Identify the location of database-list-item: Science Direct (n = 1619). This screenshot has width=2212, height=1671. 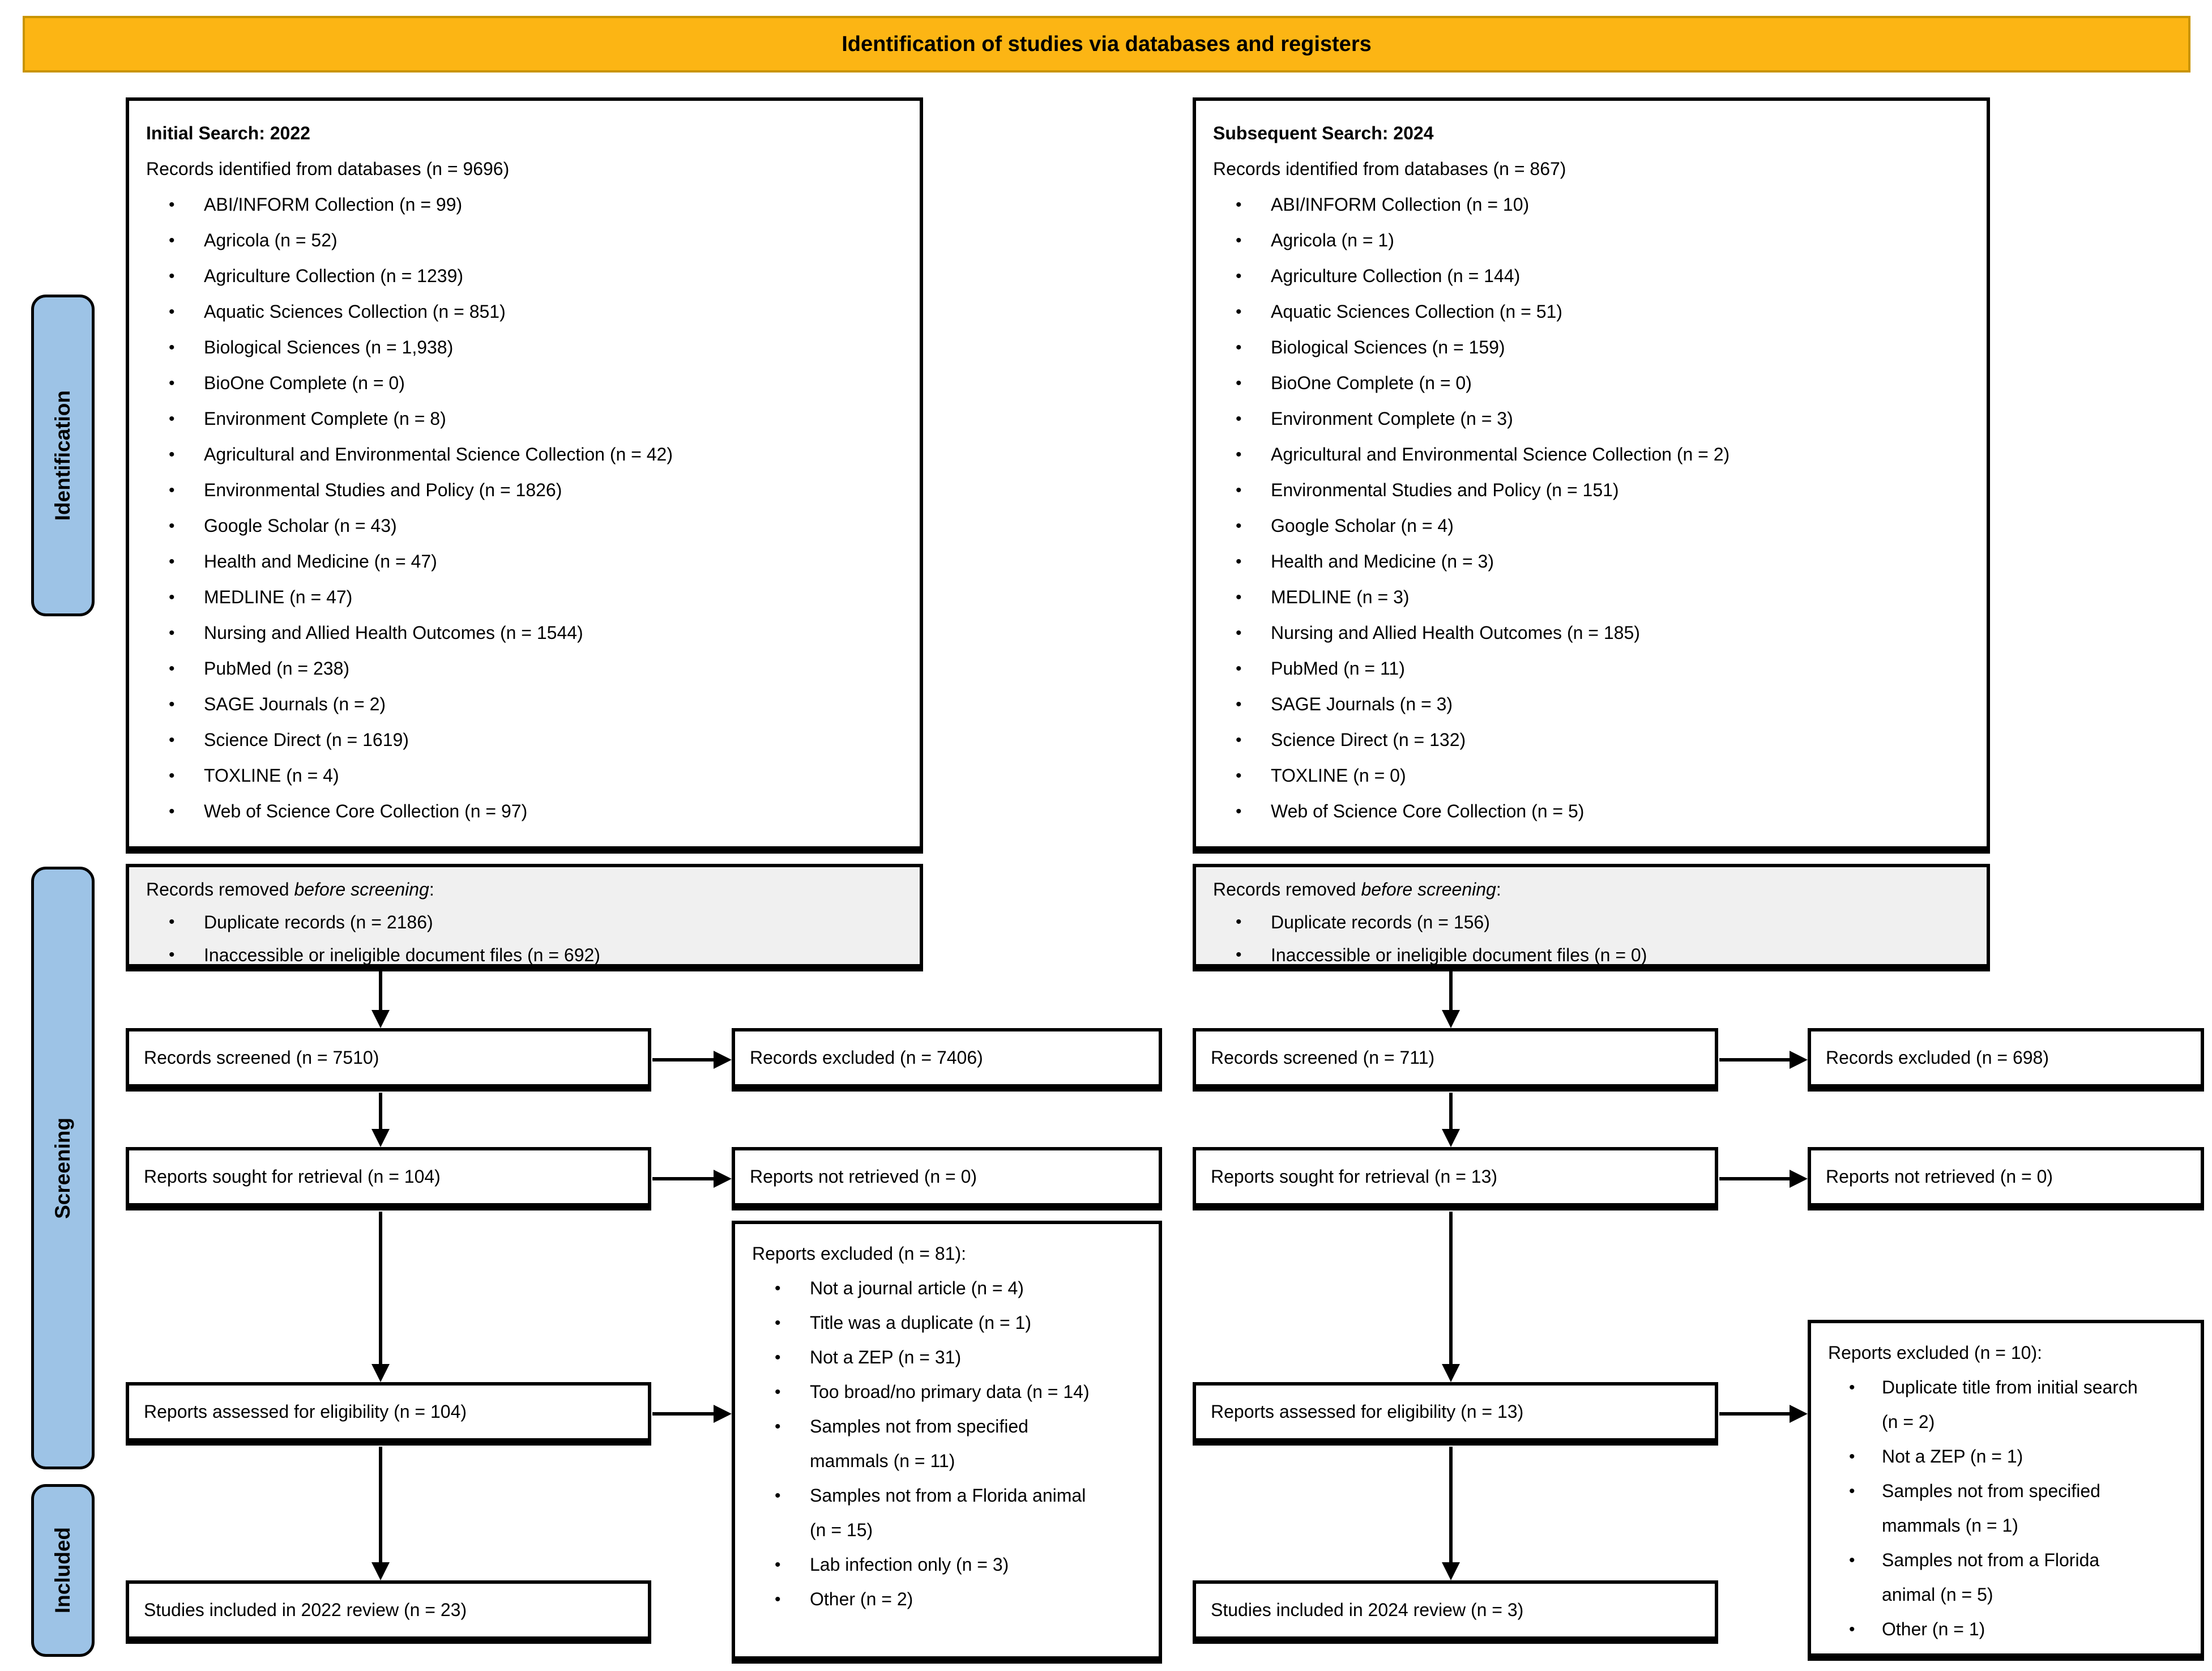
(536, 740).